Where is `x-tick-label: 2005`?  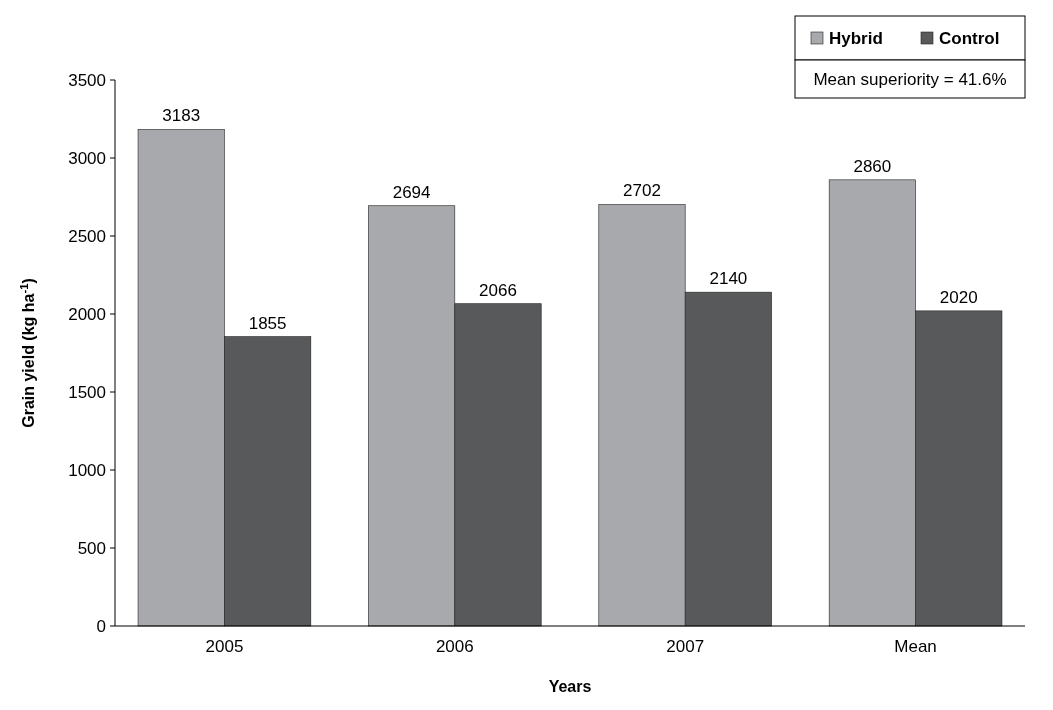
x-tick-label: 2005 is located at coordinates (224, 646).